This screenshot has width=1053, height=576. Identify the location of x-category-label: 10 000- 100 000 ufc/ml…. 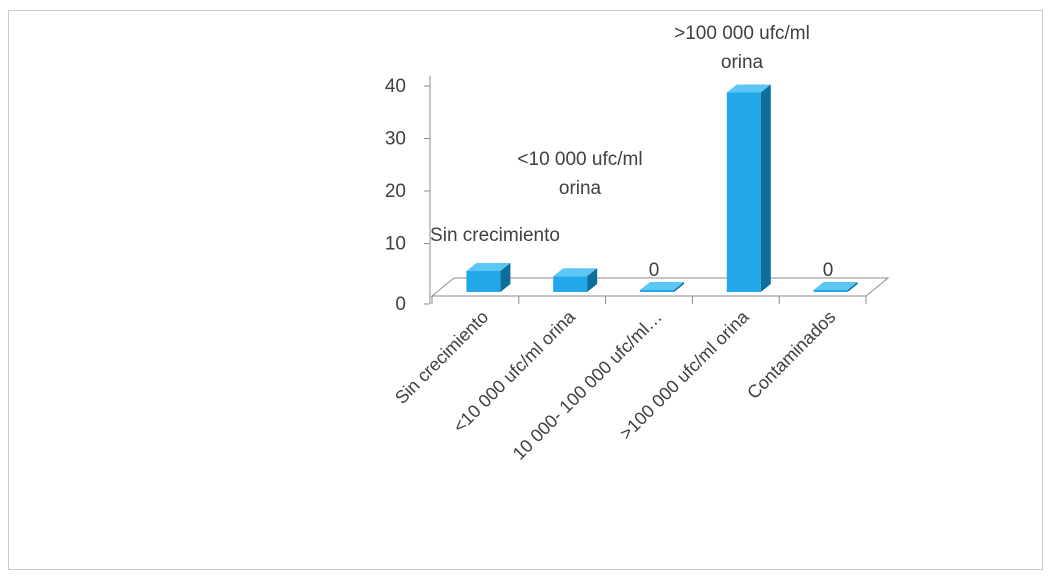
(587, 385).